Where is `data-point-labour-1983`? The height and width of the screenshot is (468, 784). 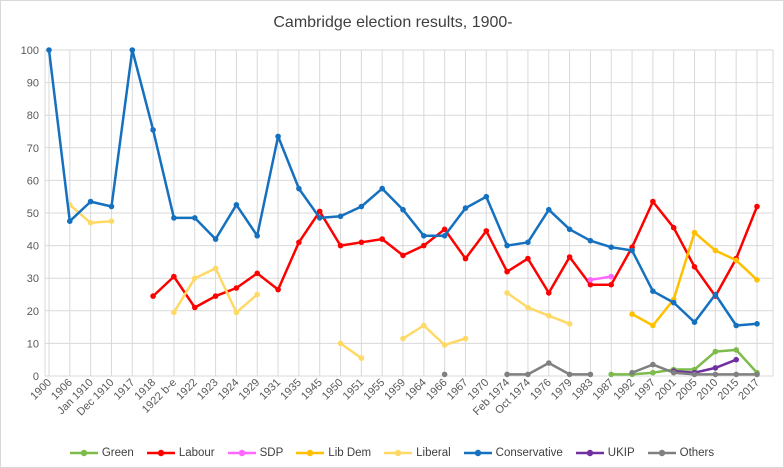
data-point-labour-1983 is located at coordinates (590, 284).